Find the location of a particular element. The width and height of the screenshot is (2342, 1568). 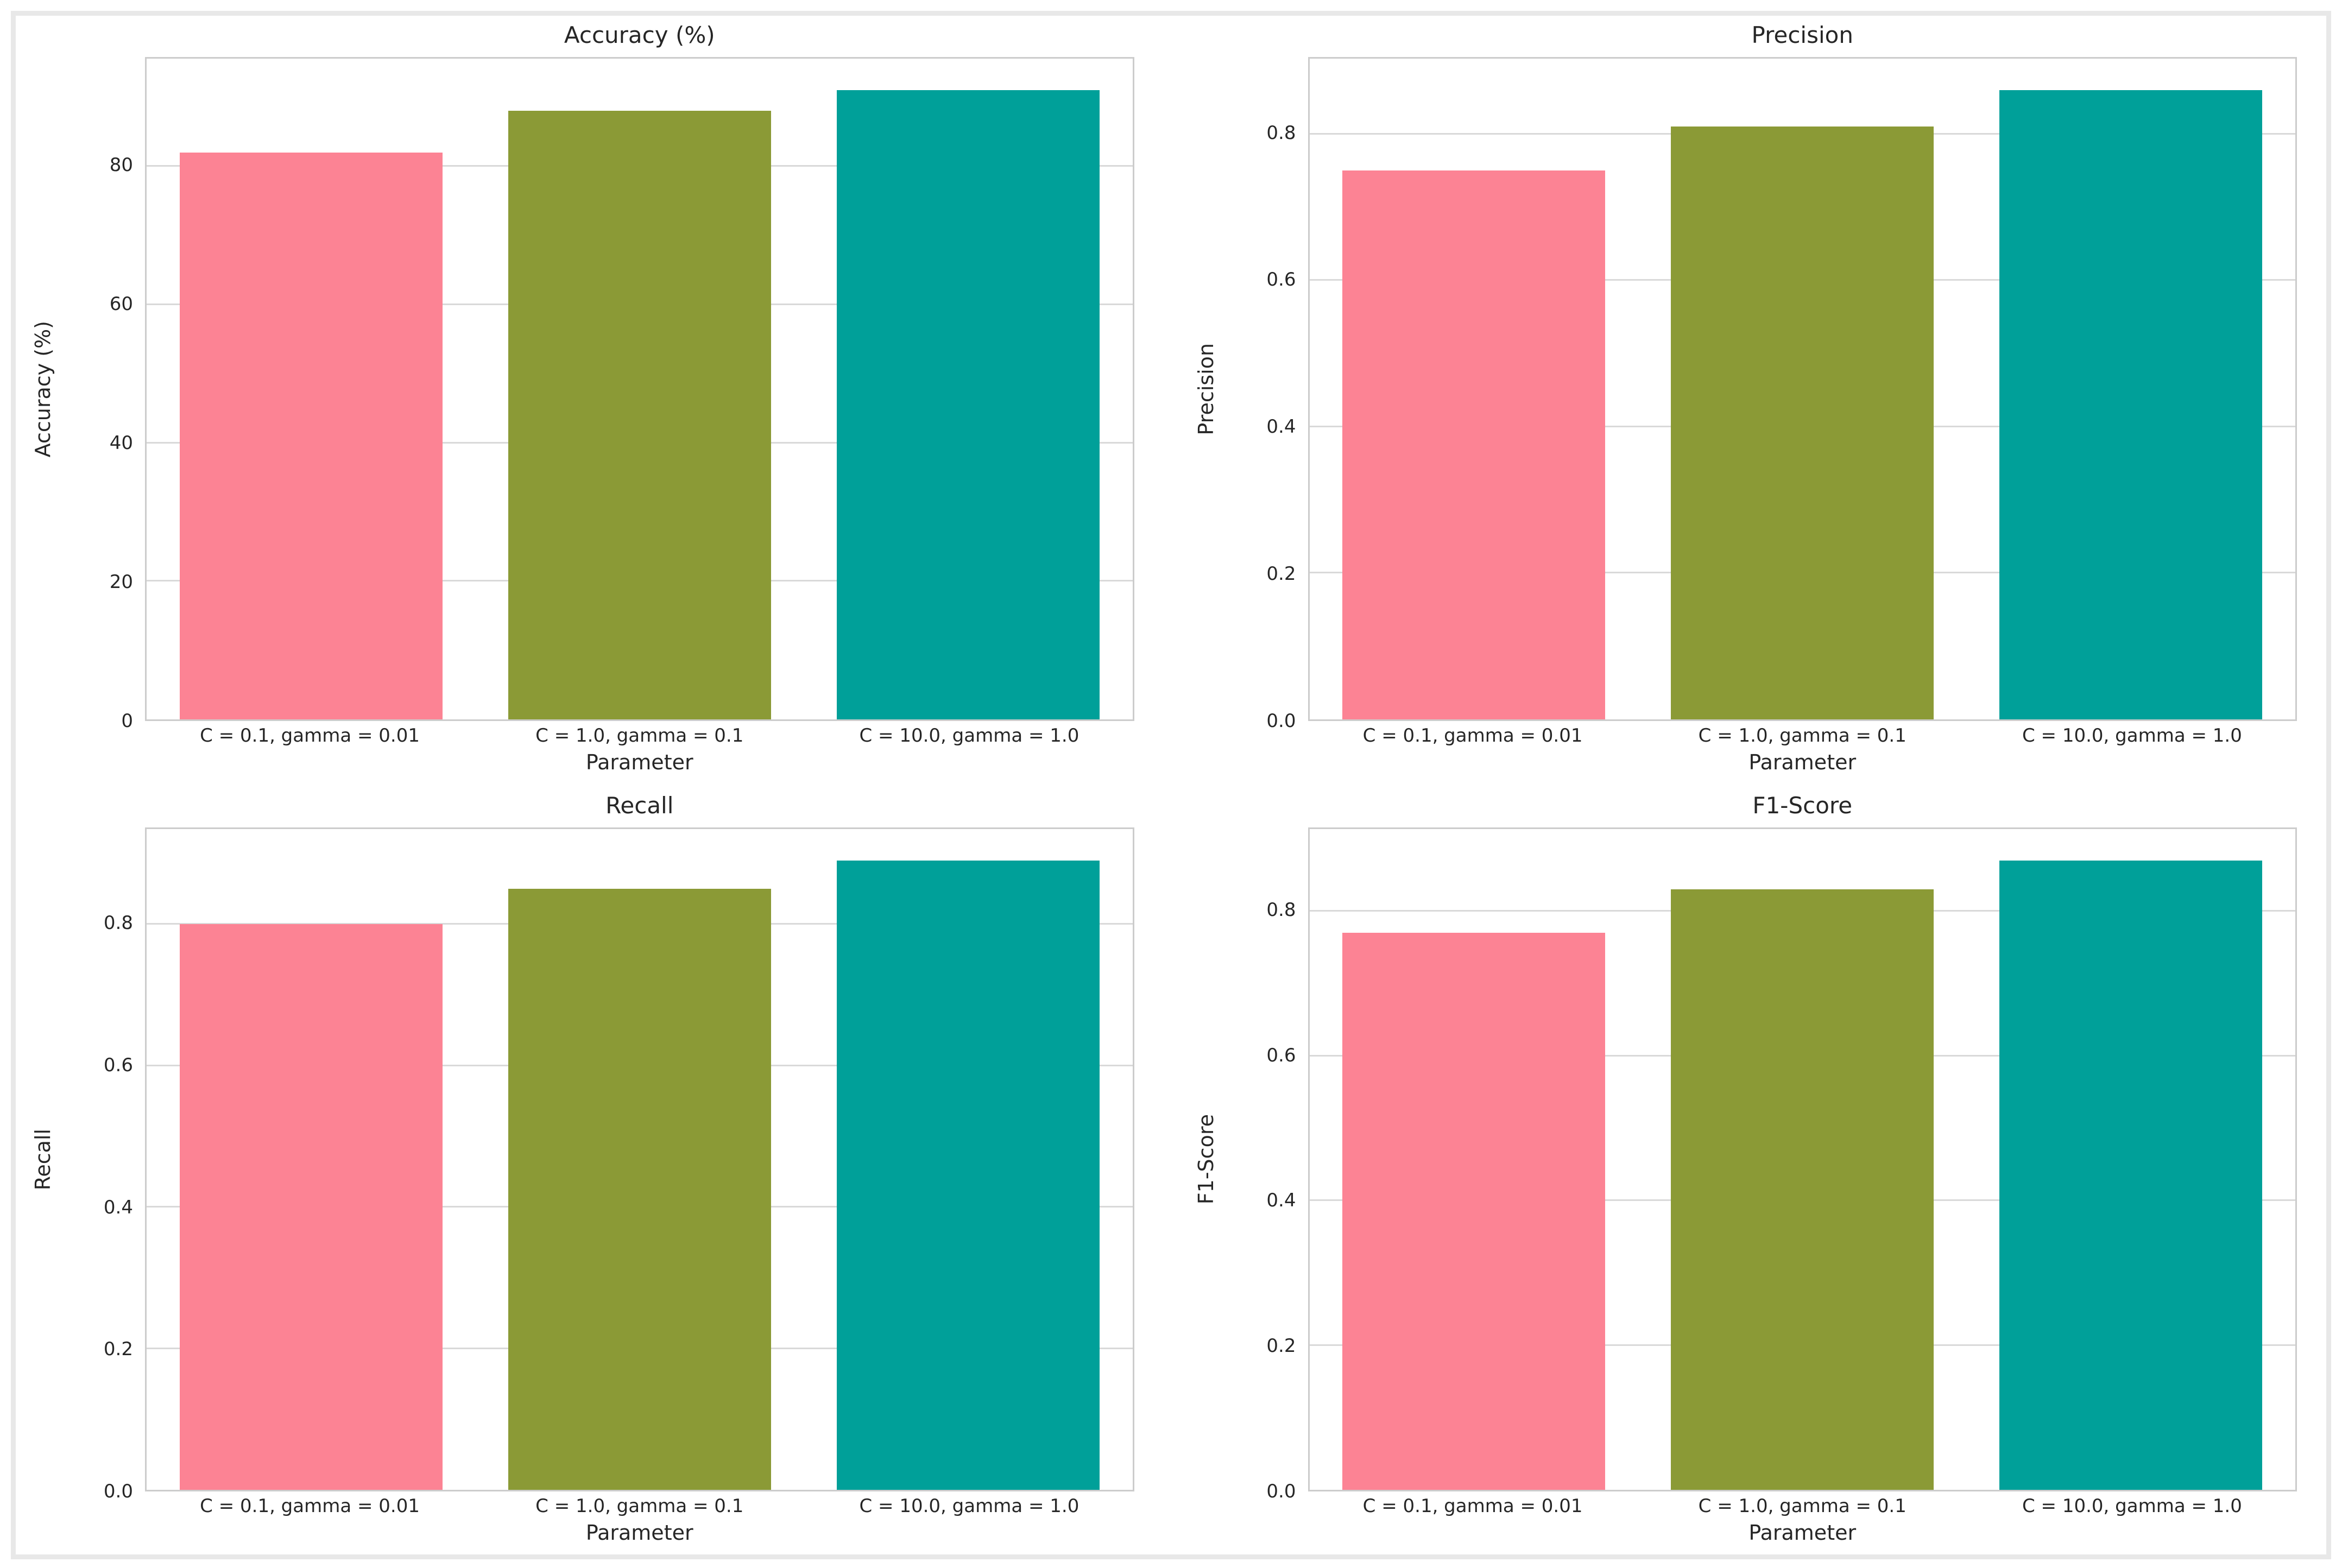

chart-title: F1-Score is located at coordinates (1802, 805).